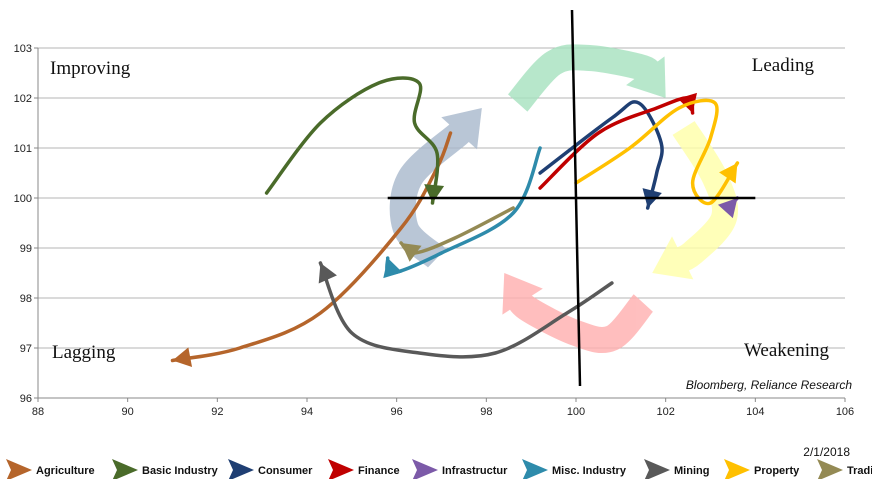 This screenshot has height=479, width=872. Describe the element at coordinates (727, 208) in the screenshot. I see `series-arrow-infrastructur` at that location.